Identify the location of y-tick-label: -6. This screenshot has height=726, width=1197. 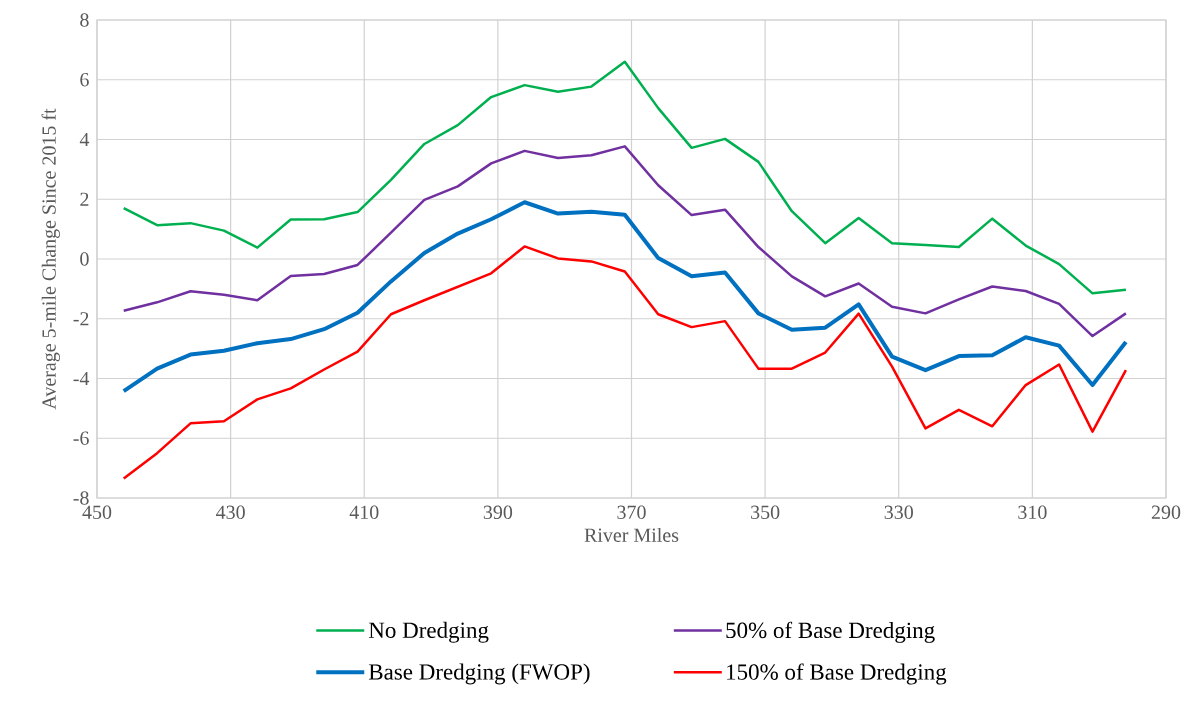
(81, 438).